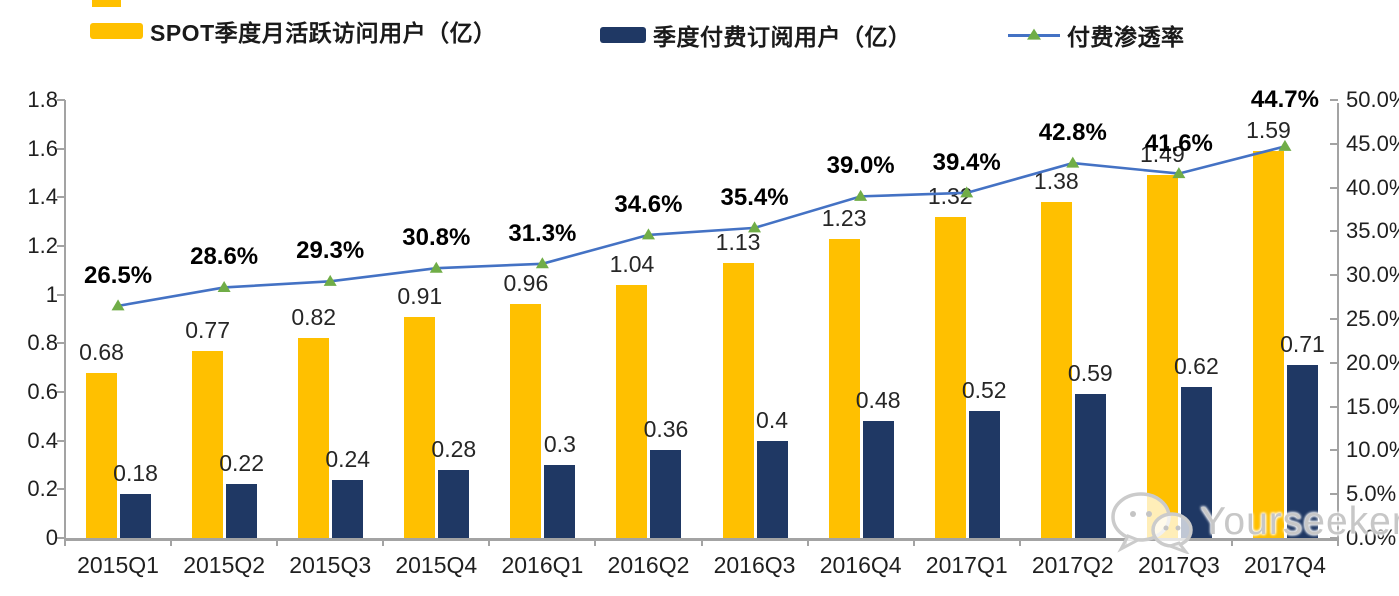 Image resolution: width=1399 pixels, height=596 pixels. Describe the element at coordinates (1253, 522) in the screenshot. I see `watermark: Yourseeker` at that location.